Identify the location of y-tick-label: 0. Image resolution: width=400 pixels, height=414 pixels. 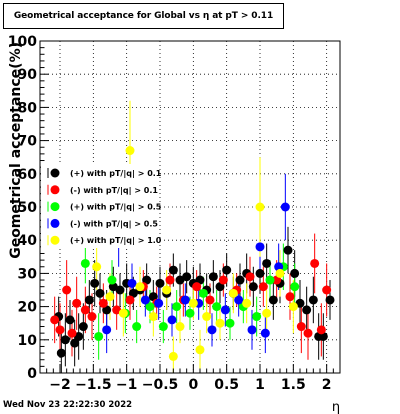
(32, 374).